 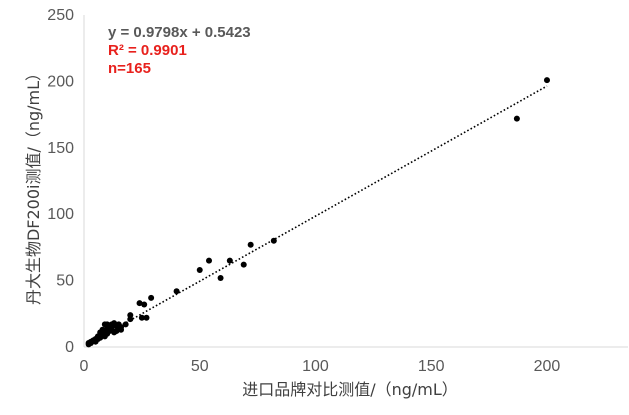 What do you see at coordinates (350, 389) in the screenshot?
I see `x-axis-title: 进口品牌对比测值/（ng/mL）` at bounding box center [350, 389].